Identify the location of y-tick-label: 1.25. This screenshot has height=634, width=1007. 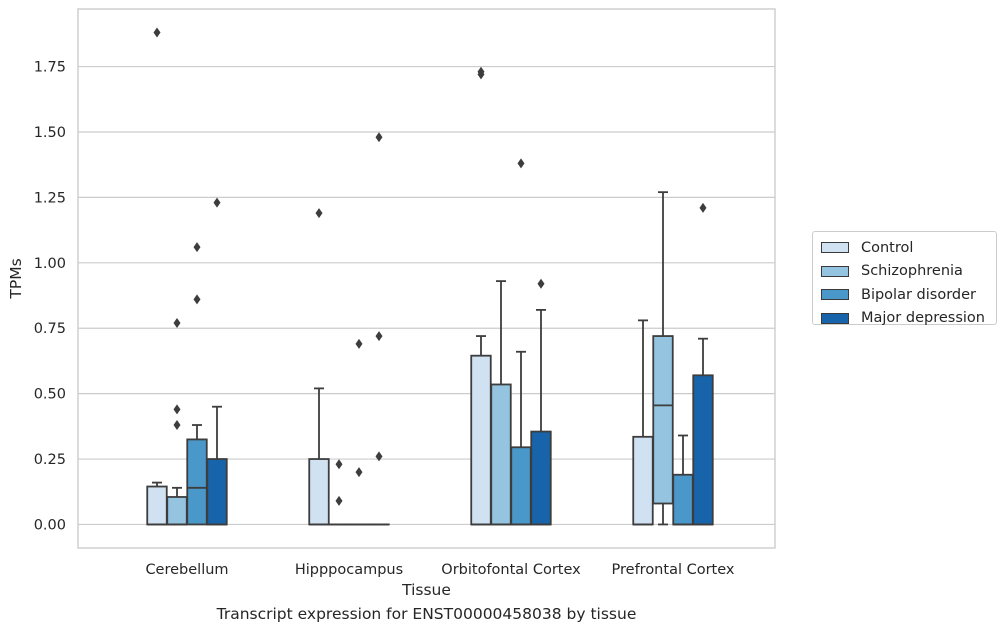
(50, 198).